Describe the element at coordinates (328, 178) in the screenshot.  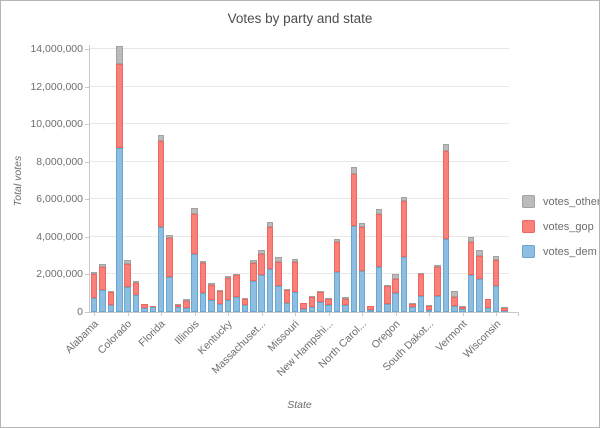
I see `bar-new-hampshire` at that location.